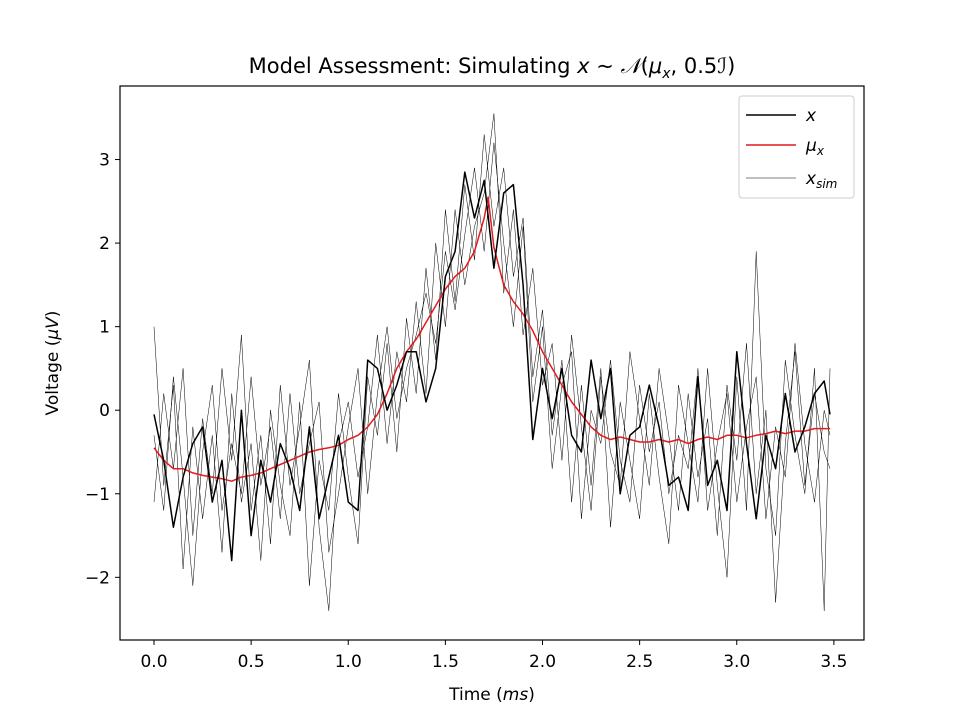 This screenshot has height=720, width=960. Describe the element at coordinates (104, 328) in the screenshot. I see `y-tick-label: 1` at that location.